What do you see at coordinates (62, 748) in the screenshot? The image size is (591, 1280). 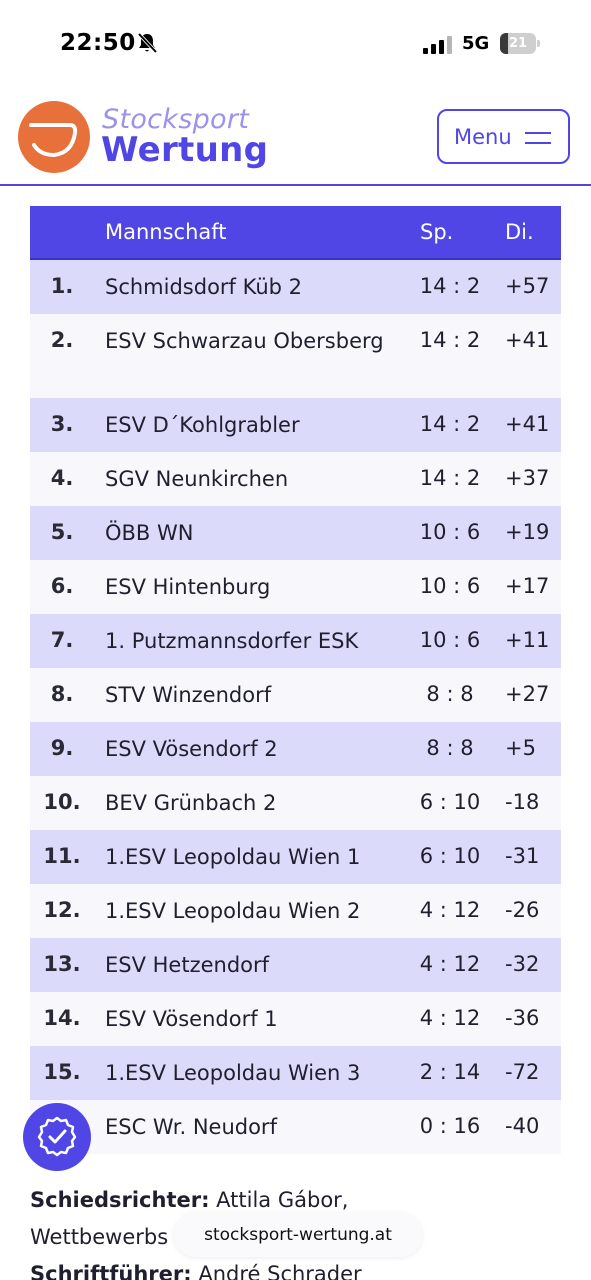 I see `rank-cell: 9.` at bounding box center [62, 748].